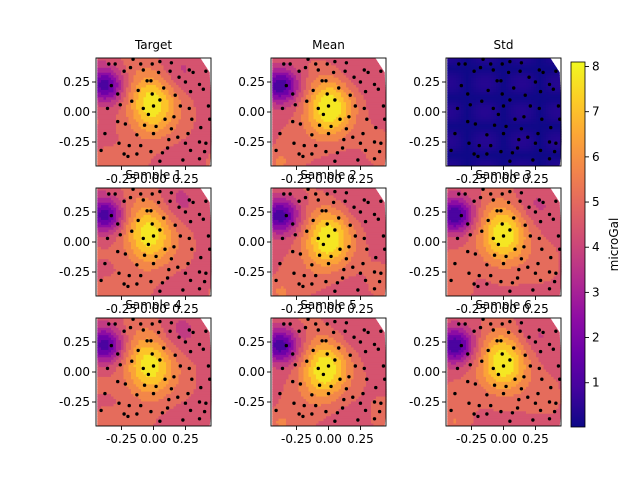 This screenshot has height=480, width=640. What do you see at coordinates (329, 372) in the screenshot?
I see `contour-field` at bounding box center [329, 372].